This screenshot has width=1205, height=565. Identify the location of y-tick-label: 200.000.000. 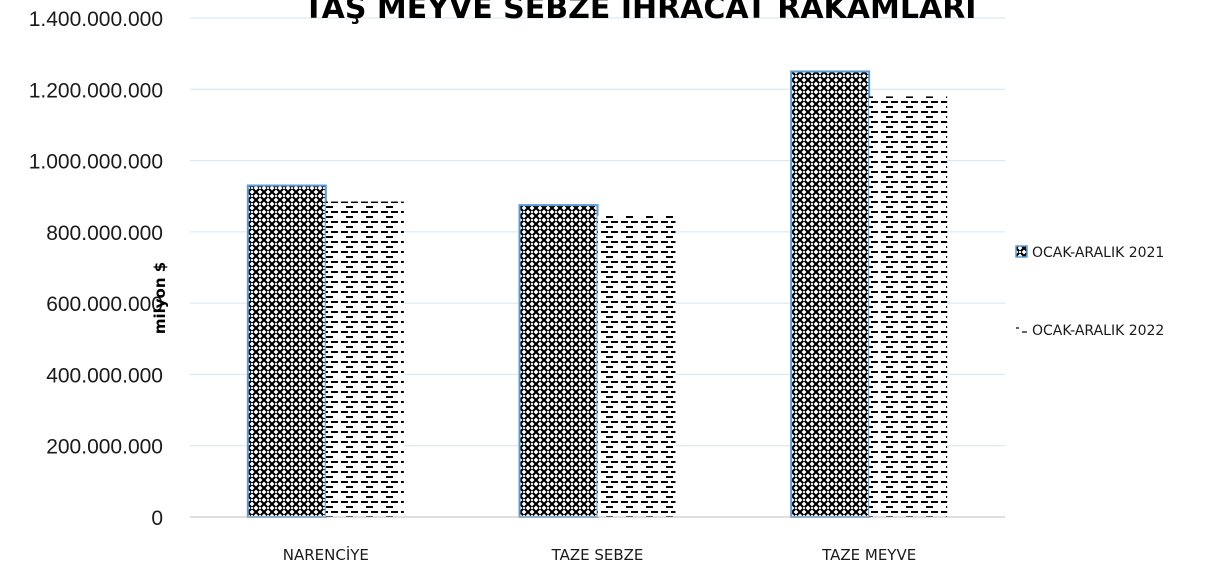
(104, 447).